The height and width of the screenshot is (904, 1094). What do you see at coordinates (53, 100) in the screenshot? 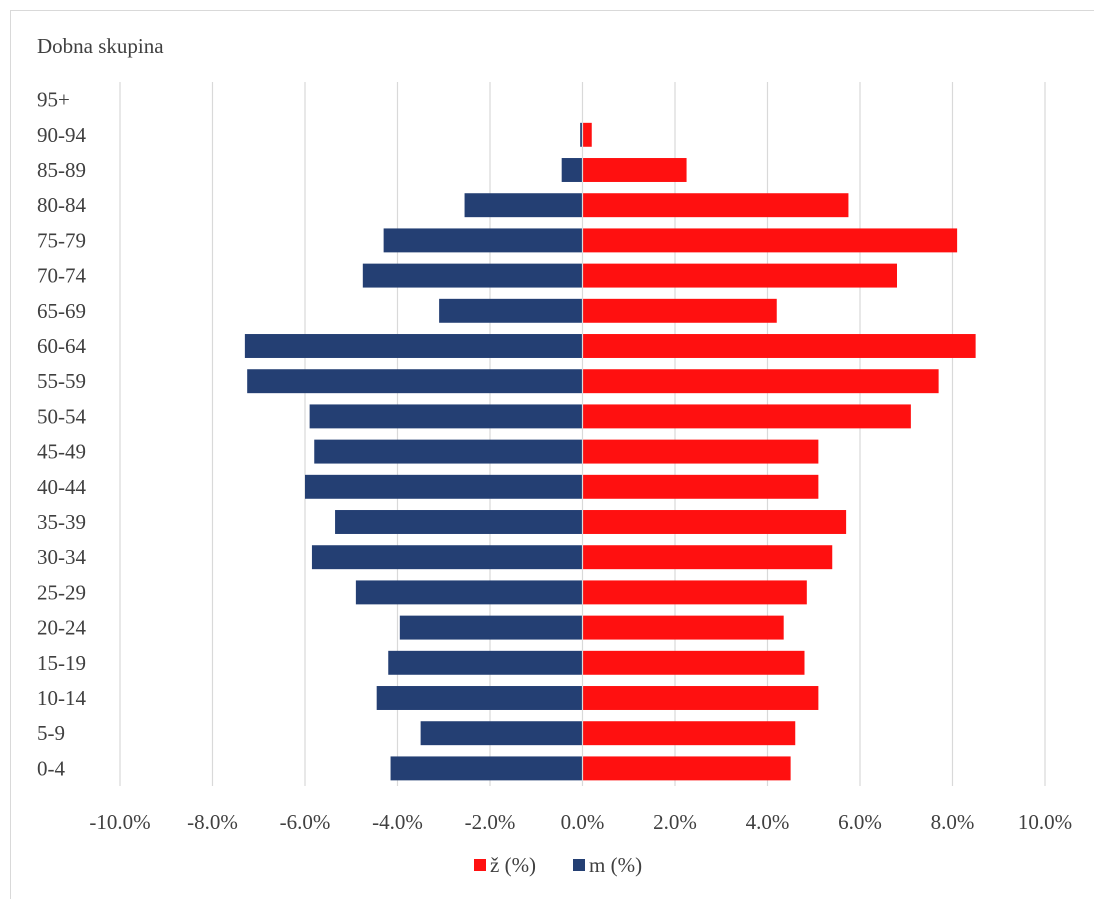
I see `category-label: 95+` at bounding box center [53, 100].